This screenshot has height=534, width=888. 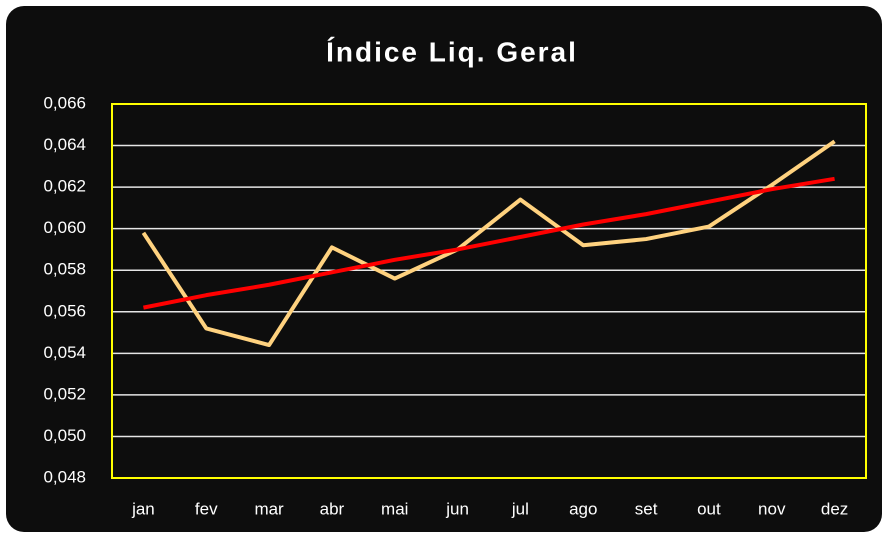 I want to click on y-tick-label: 0,054, so click(x=64, y=352).